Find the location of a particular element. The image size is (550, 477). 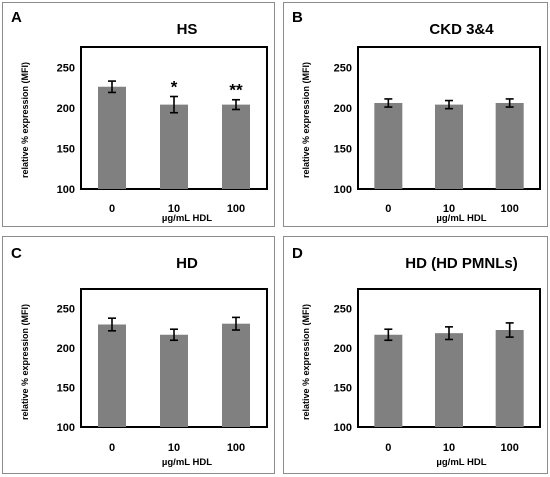

chart-title: HD (HD PMNLs) is located at coordinates (461, 263).